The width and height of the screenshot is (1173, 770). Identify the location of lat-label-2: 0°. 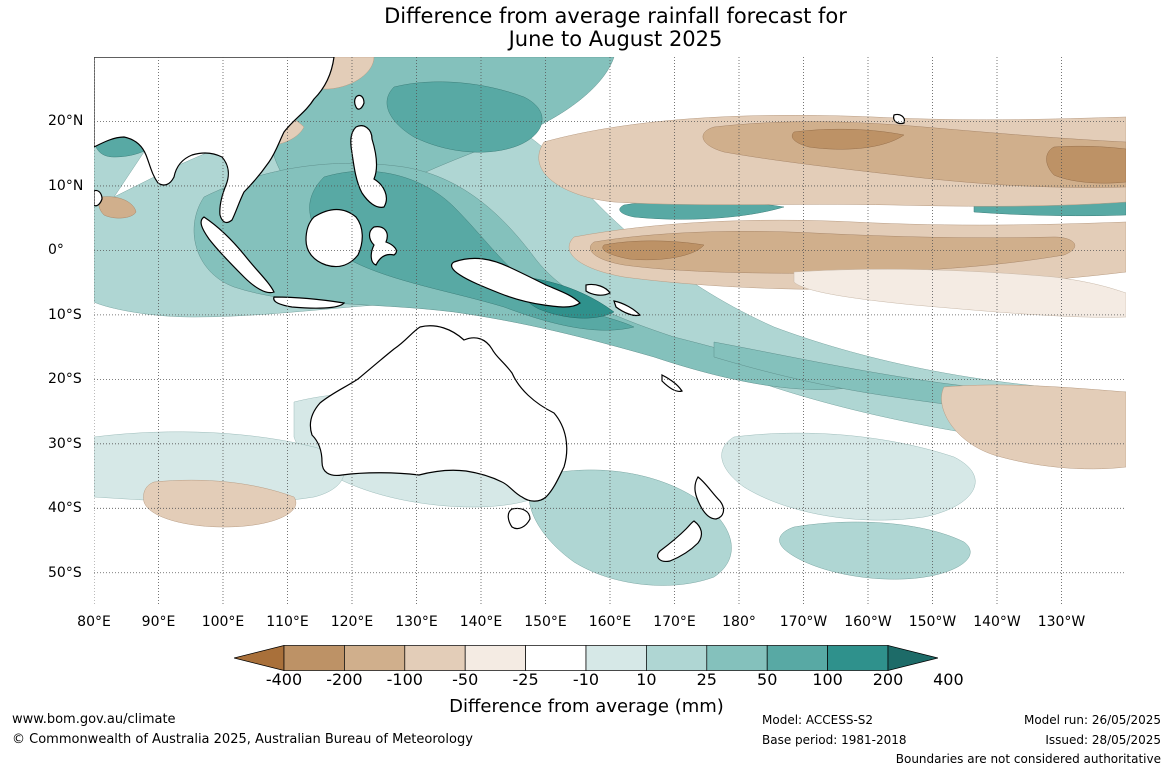
(56, 250).